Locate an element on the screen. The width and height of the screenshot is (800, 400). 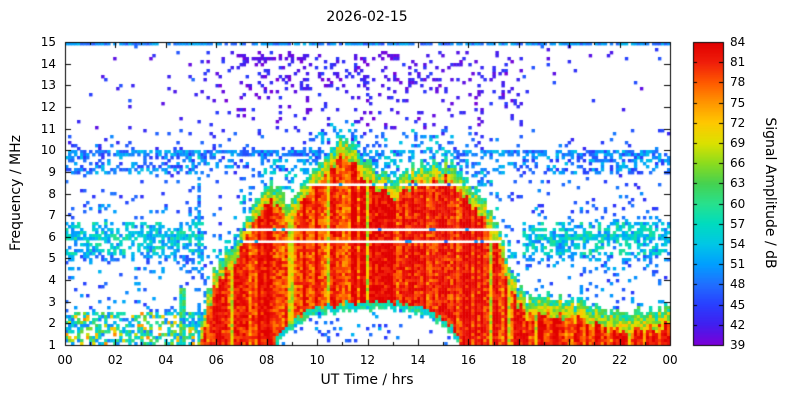
y-tick-label: 11 is located at coordinates (48, 128).